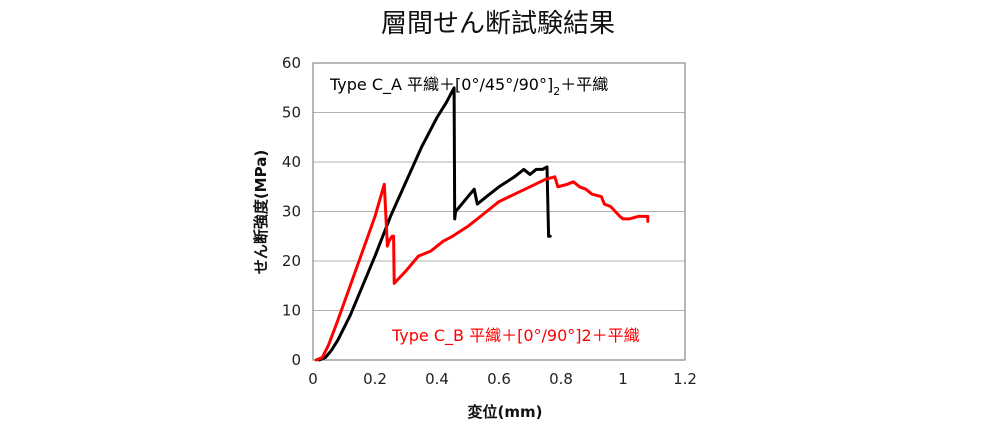  I want to click on x-tick-label: 0, so click(313, 379).